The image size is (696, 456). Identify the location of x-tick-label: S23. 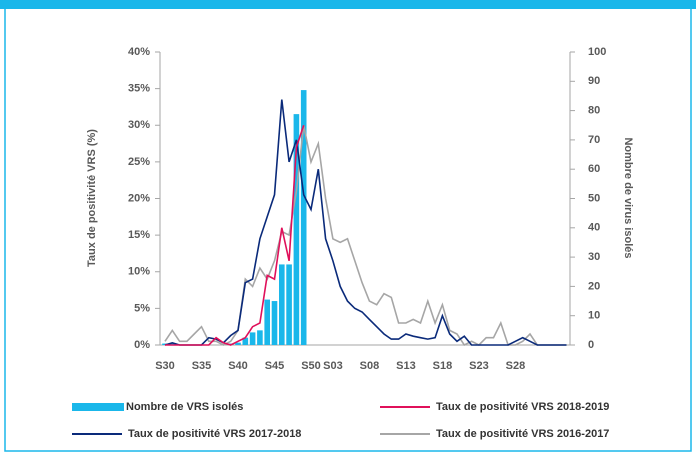
(479, 366).